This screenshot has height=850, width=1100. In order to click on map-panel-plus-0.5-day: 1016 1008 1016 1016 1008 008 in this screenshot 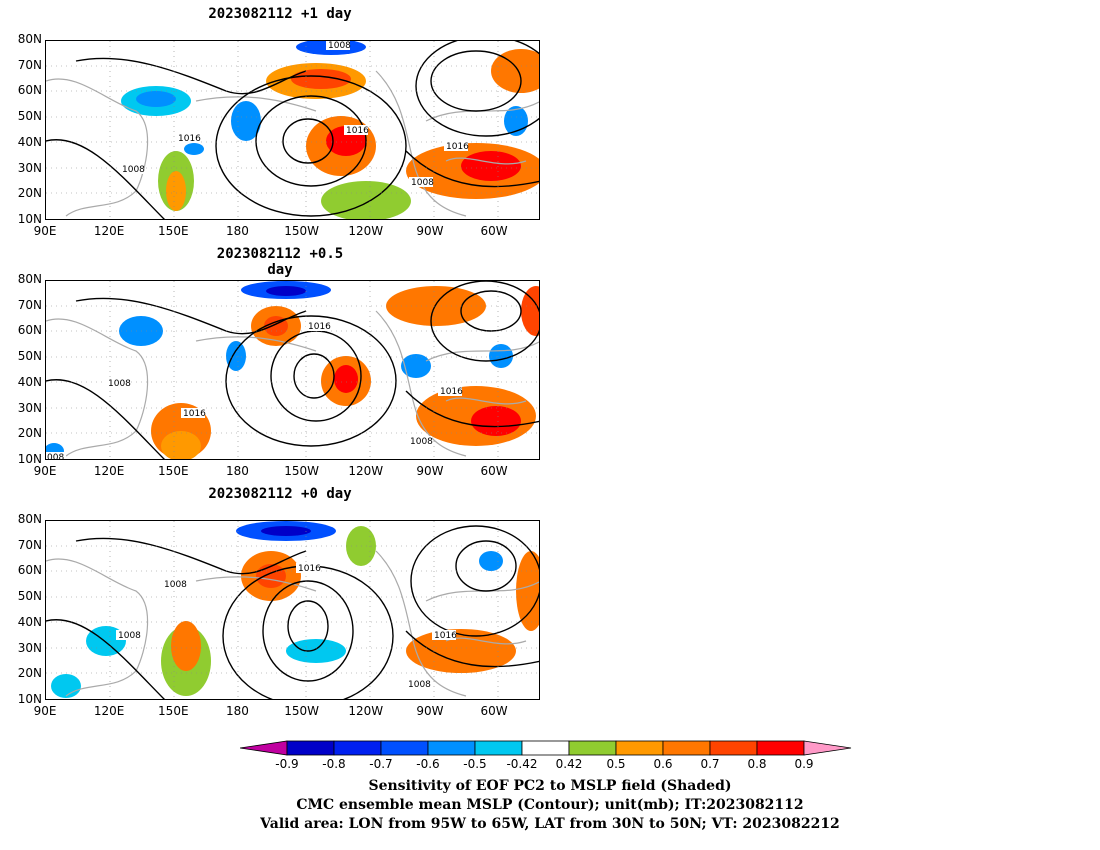, I will do `click(292, 370)`.